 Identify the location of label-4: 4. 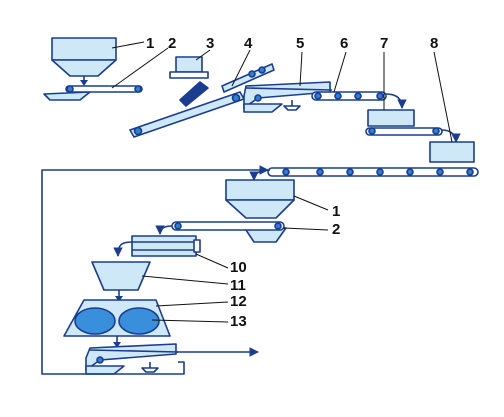
(248, 43).